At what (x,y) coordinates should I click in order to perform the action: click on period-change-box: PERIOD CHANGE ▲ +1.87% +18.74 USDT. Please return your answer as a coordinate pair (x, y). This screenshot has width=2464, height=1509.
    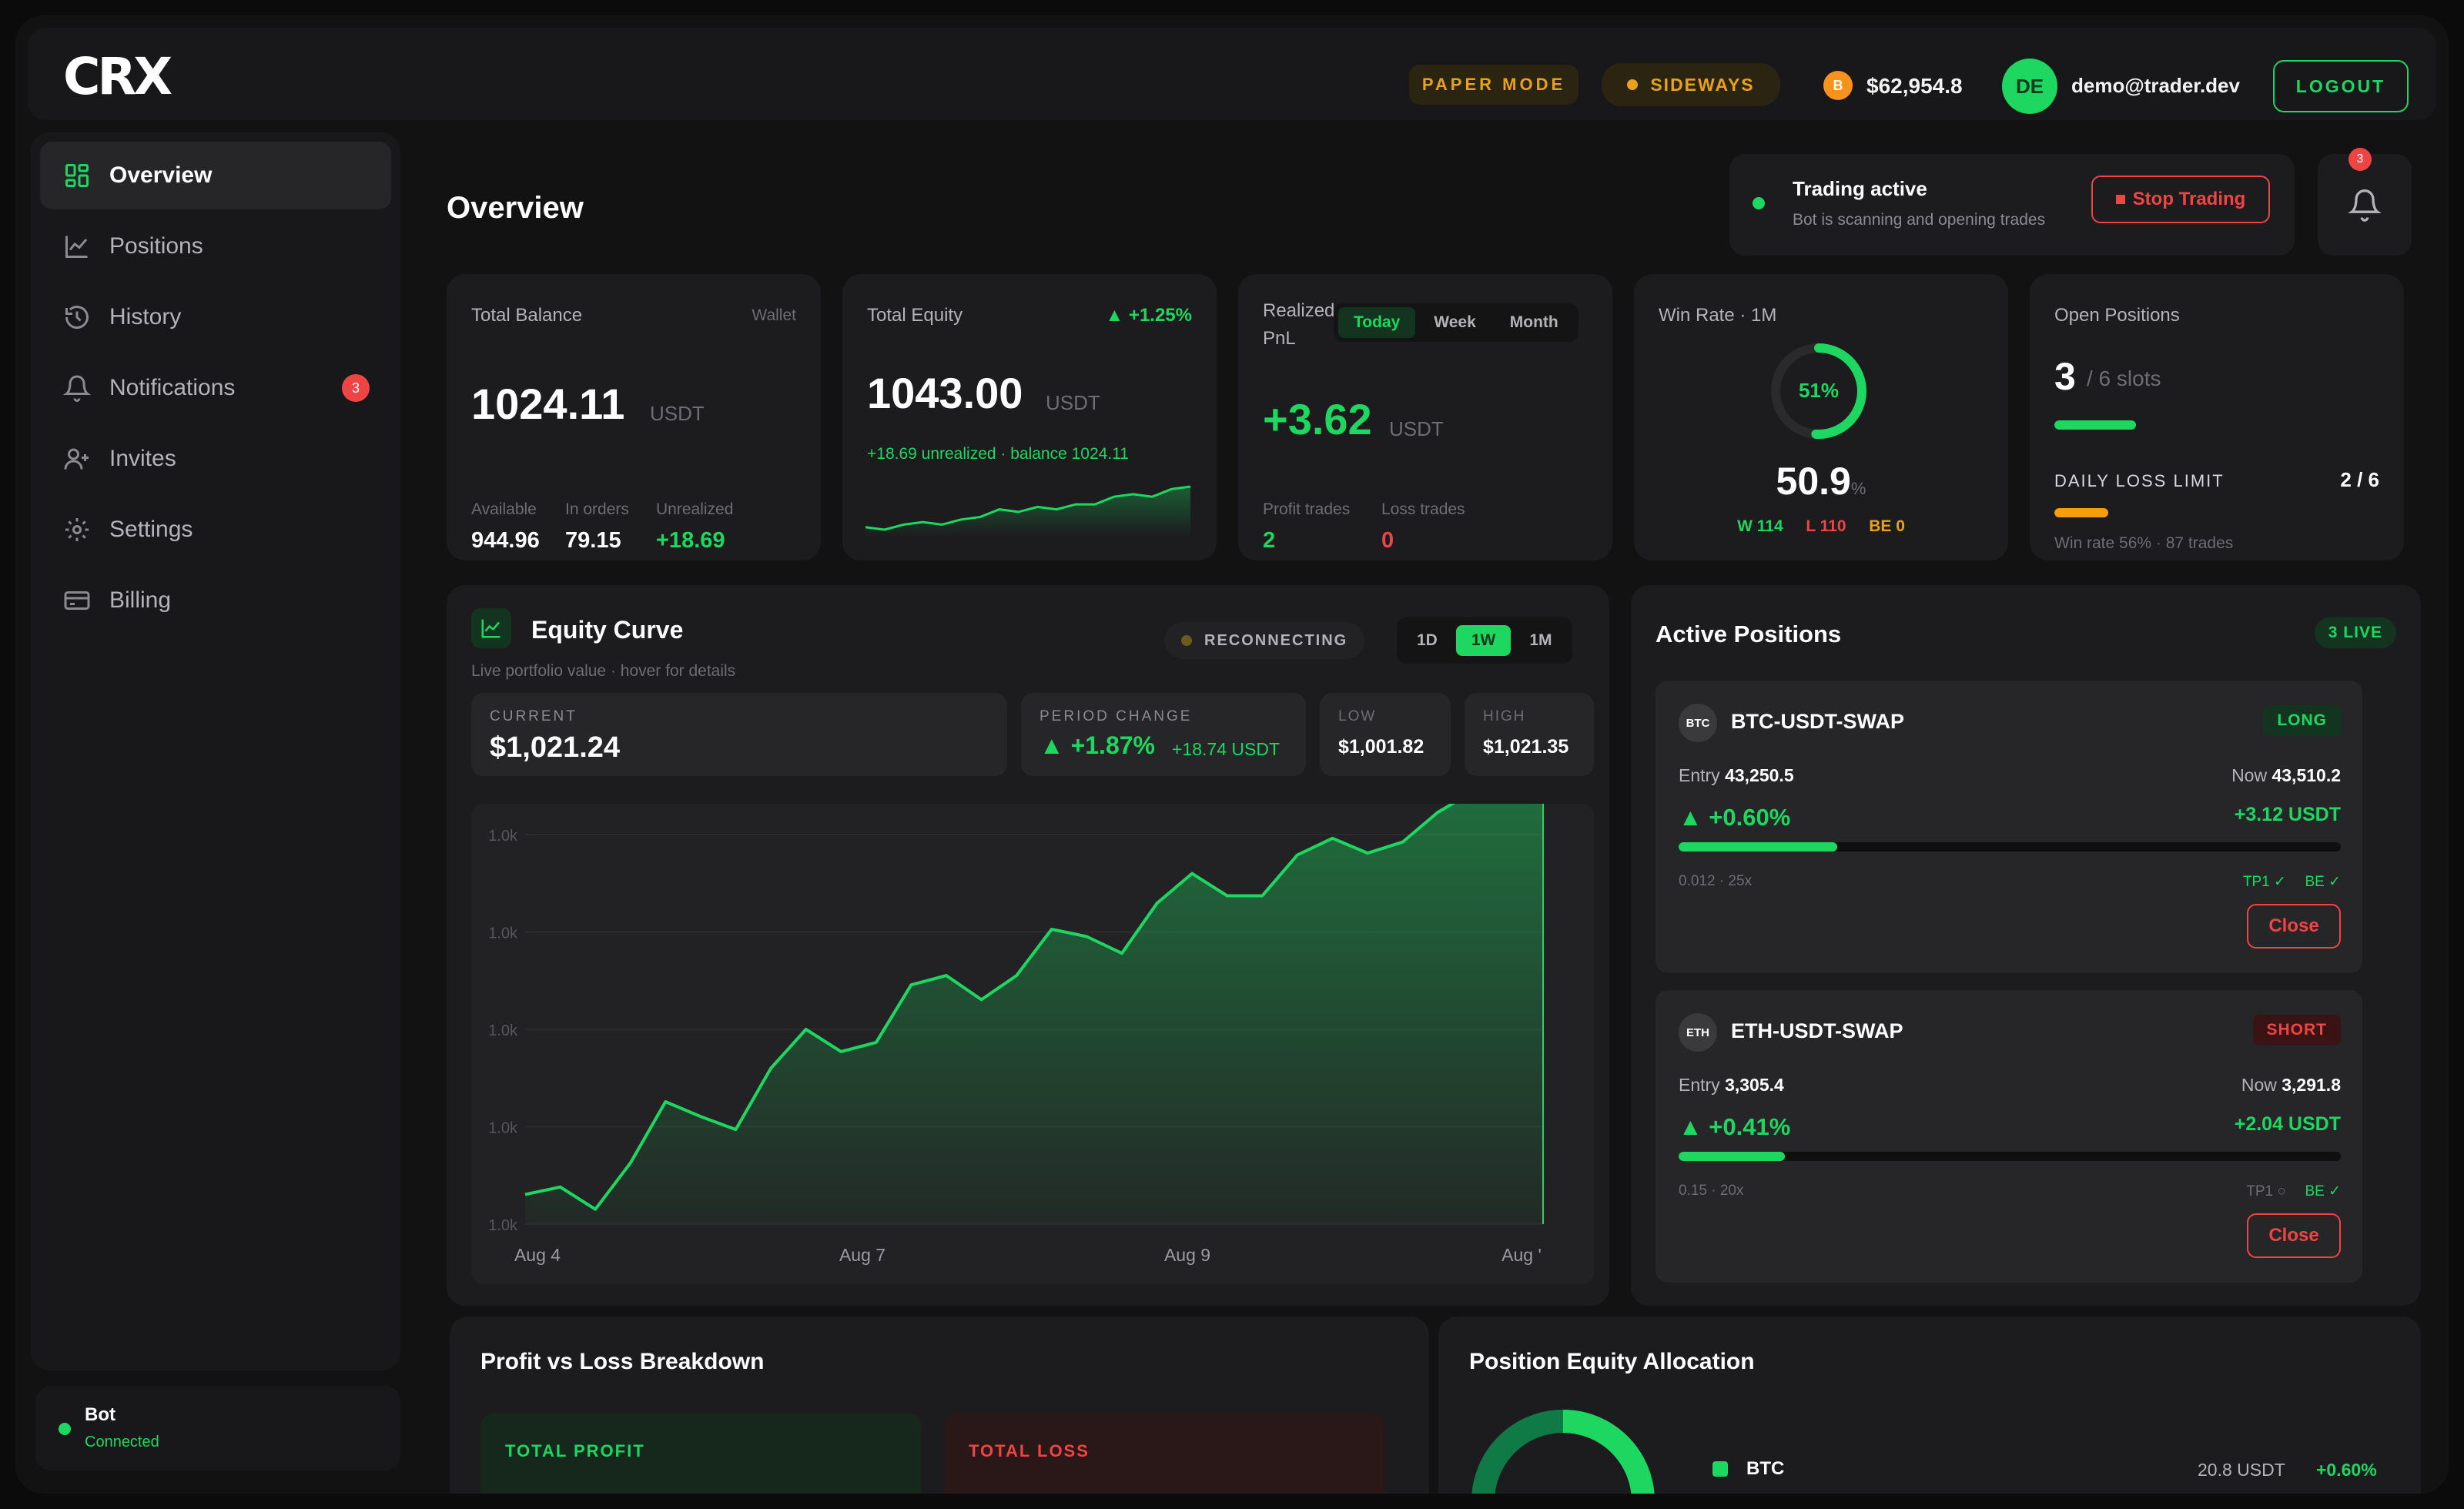
    Looking at the image, I should click on (1163, 734).